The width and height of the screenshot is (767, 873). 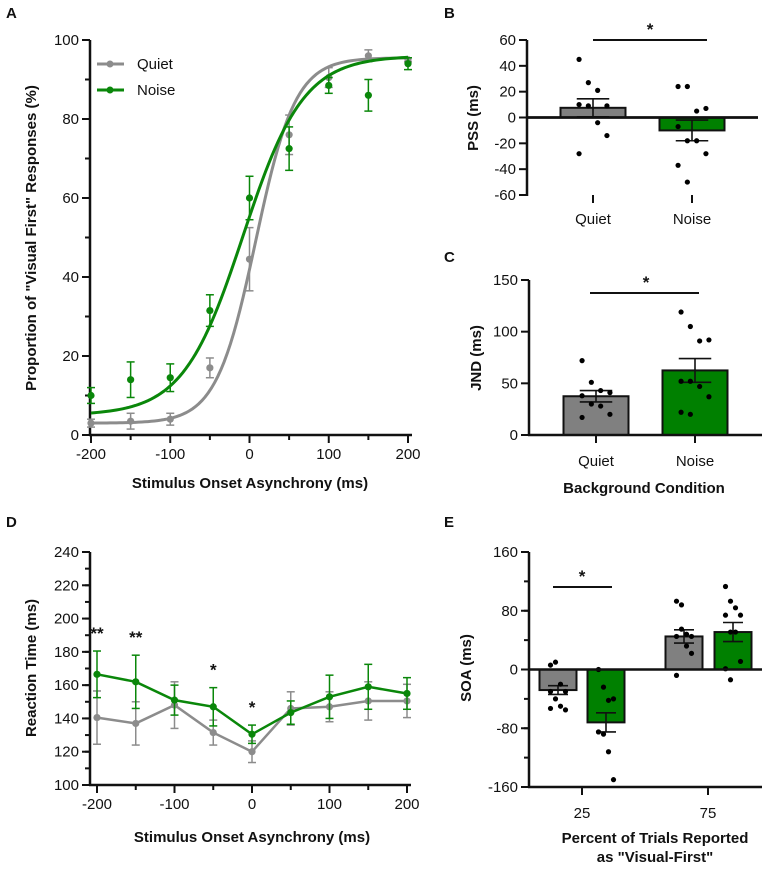 I want to click on panel-c-y-tick-label: 0, so click(x=514, y=435).